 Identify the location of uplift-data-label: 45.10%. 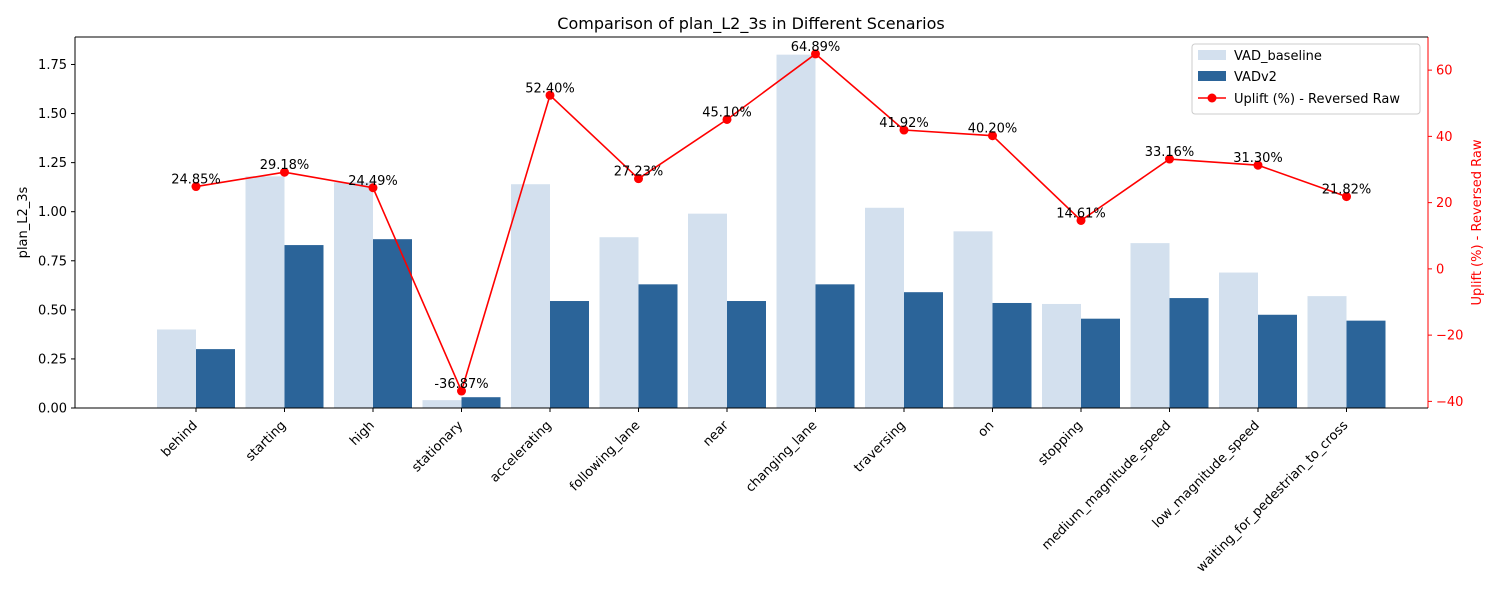
(727, 112).